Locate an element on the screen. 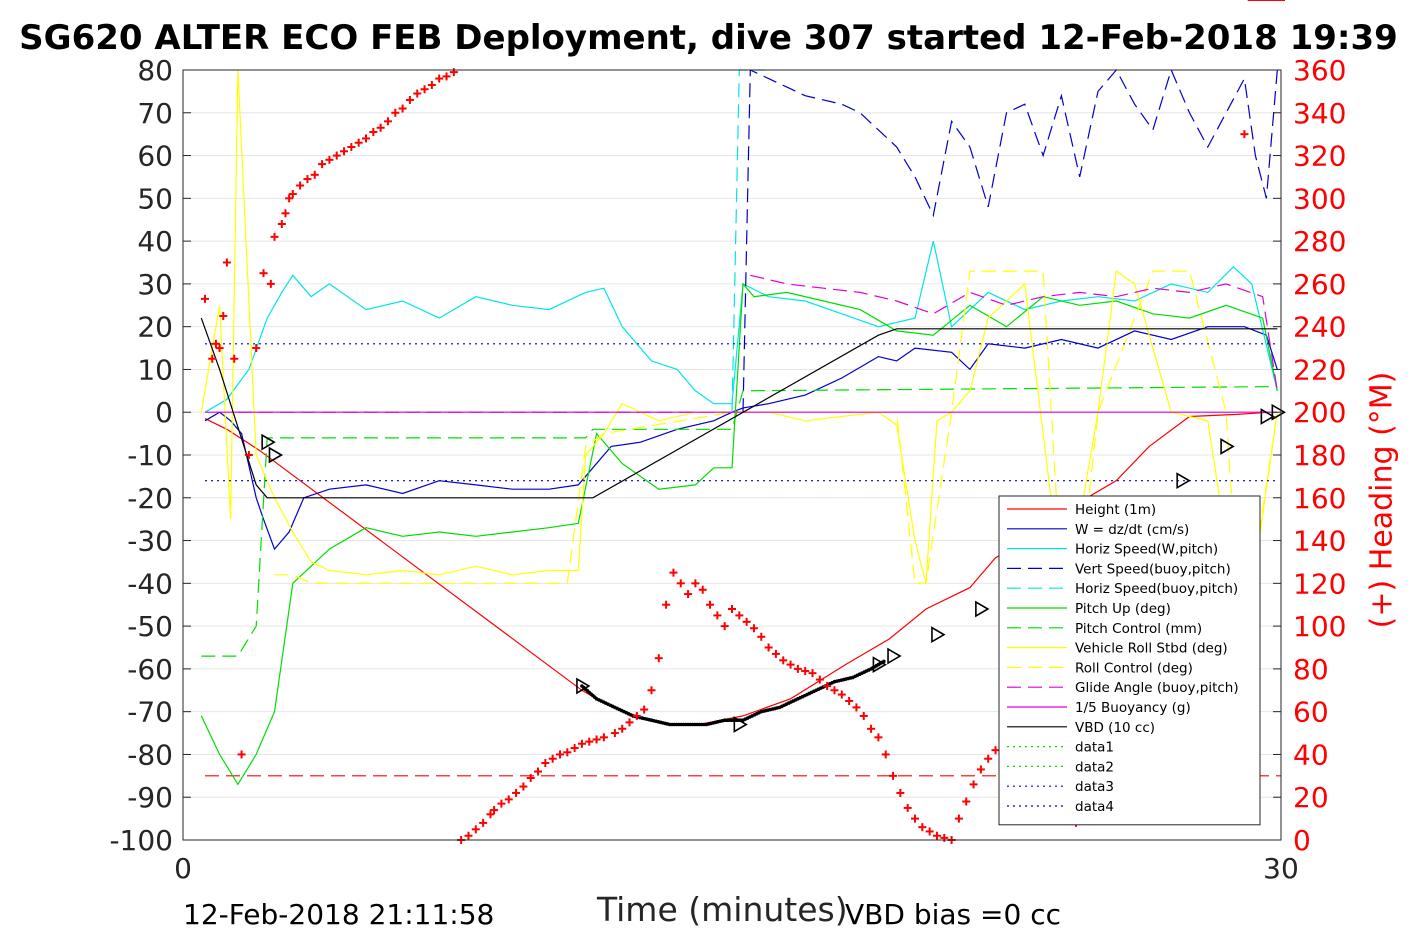 The height and width of the screenshot is (945, 1417). y-axis-right-label: (+) Heading (°M) is located at coordinates (1382, 500).